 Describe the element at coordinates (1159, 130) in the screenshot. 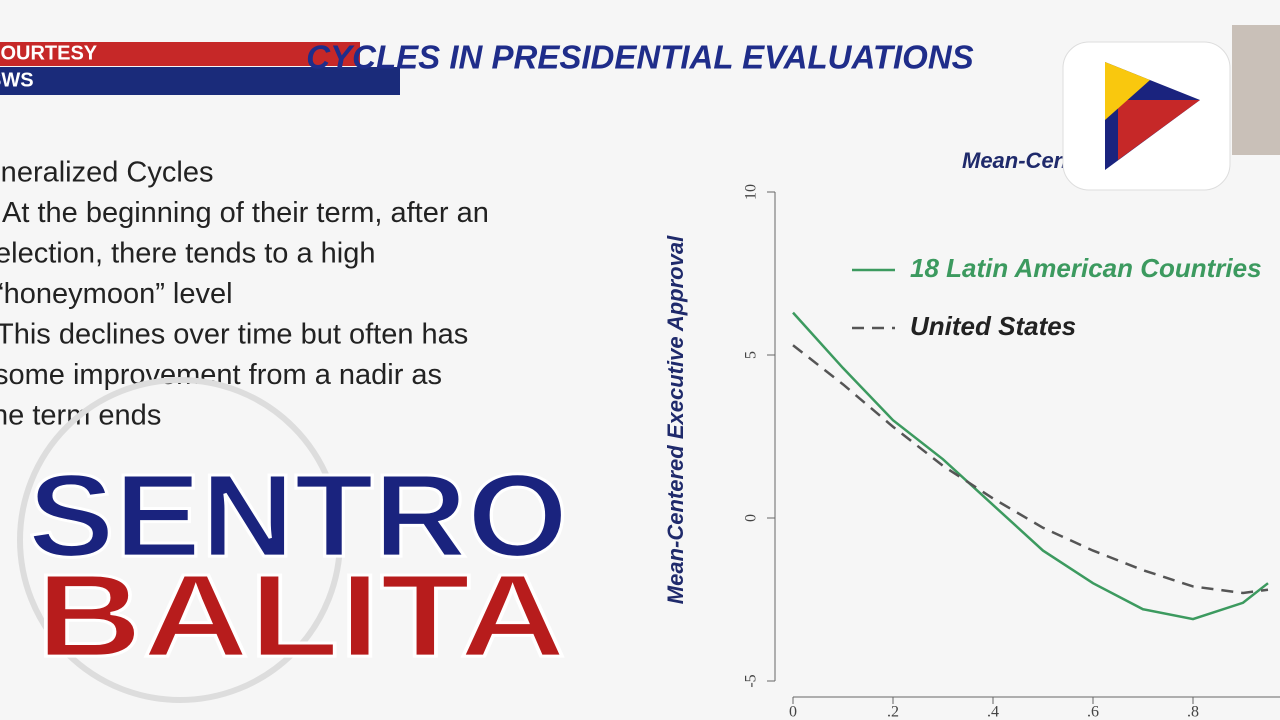

I see `logo-triangle-red` at that location.